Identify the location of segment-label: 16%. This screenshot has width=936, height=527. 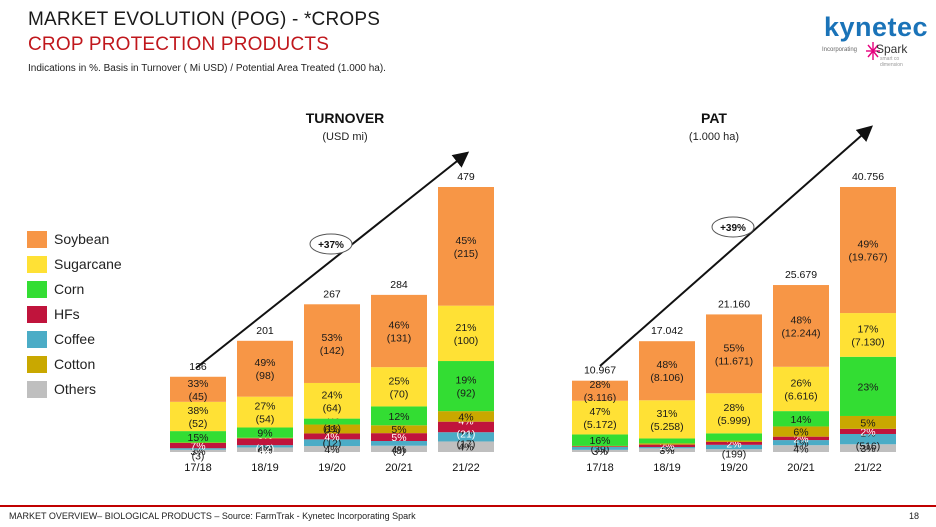
(599, 441).